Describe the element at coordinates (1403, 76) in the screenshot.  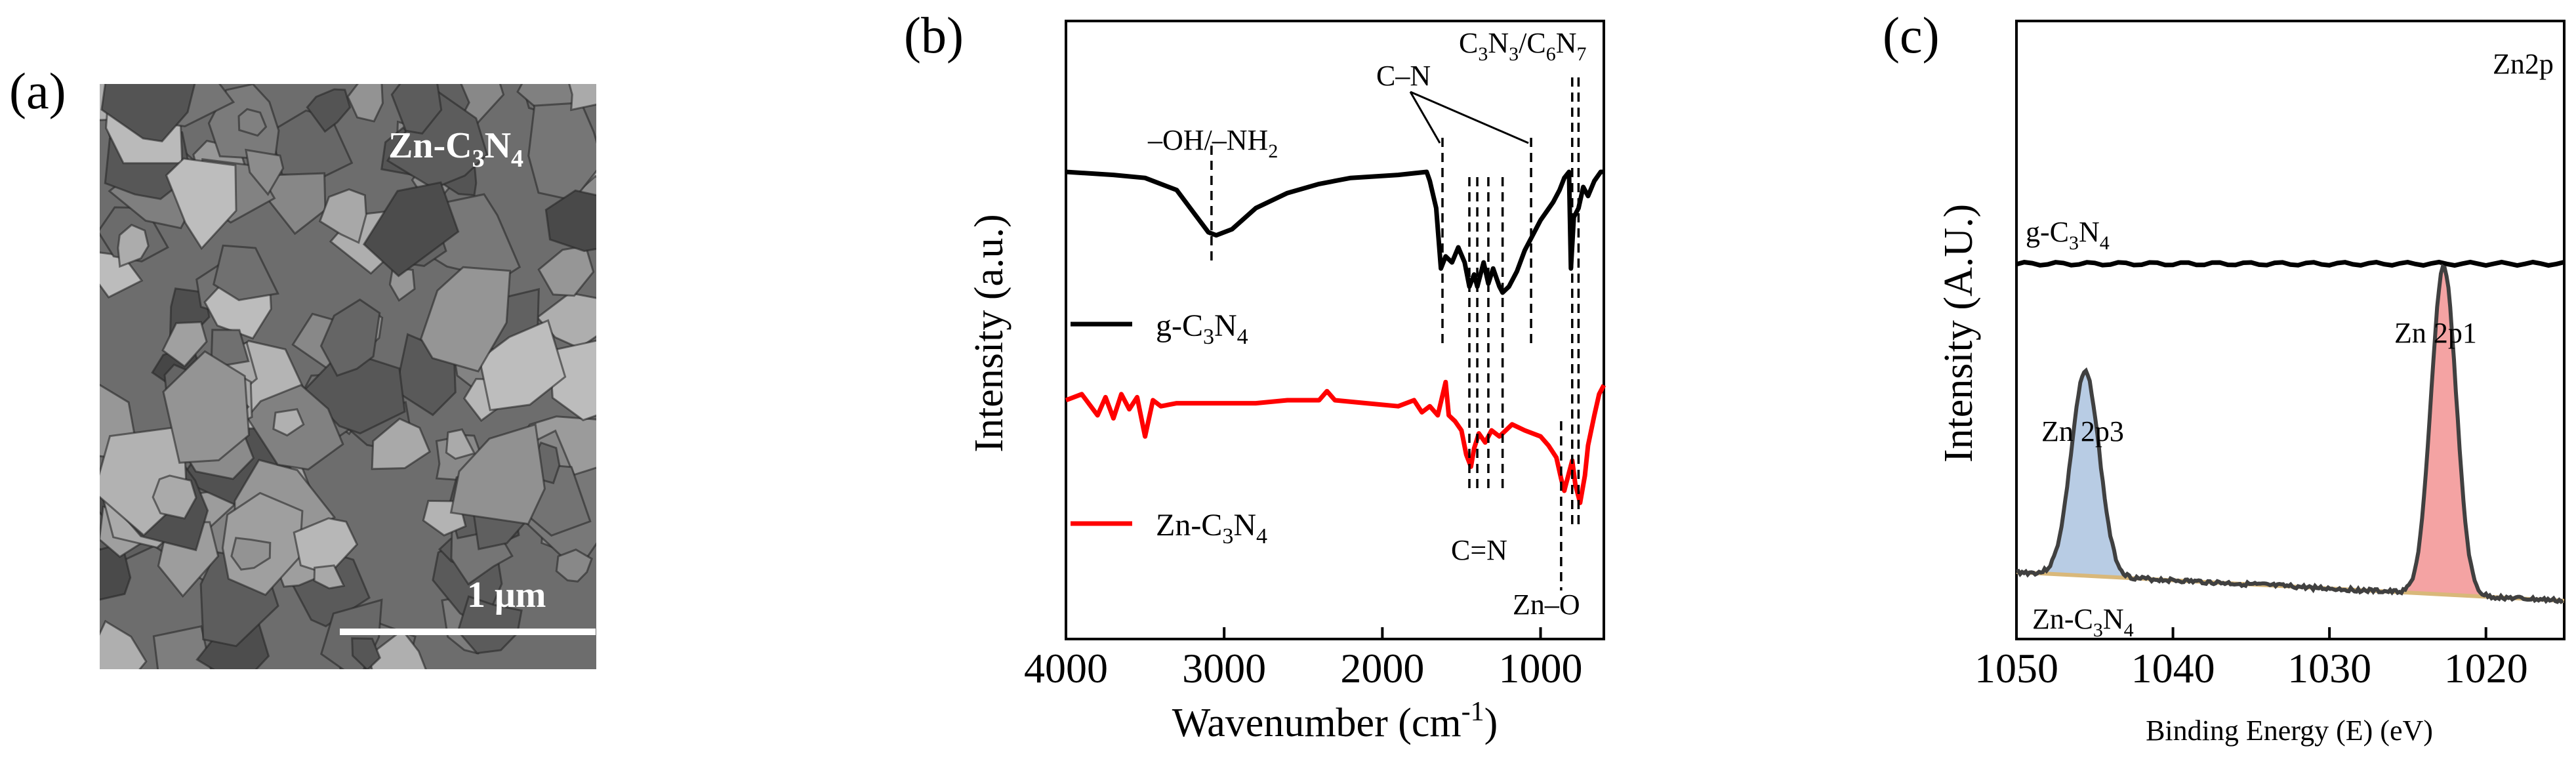
I see `ann-cn: C–N` at that location.